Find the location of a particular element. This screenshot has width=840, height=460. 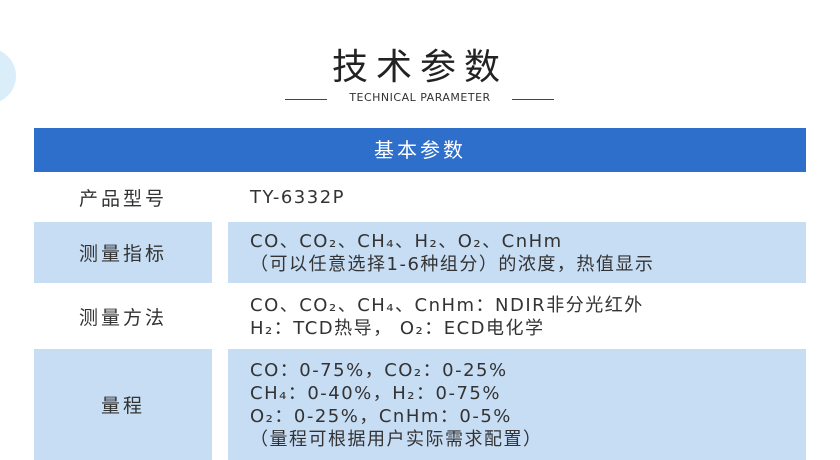

row-label: 测量方法 is located at coordinates (122, 318).